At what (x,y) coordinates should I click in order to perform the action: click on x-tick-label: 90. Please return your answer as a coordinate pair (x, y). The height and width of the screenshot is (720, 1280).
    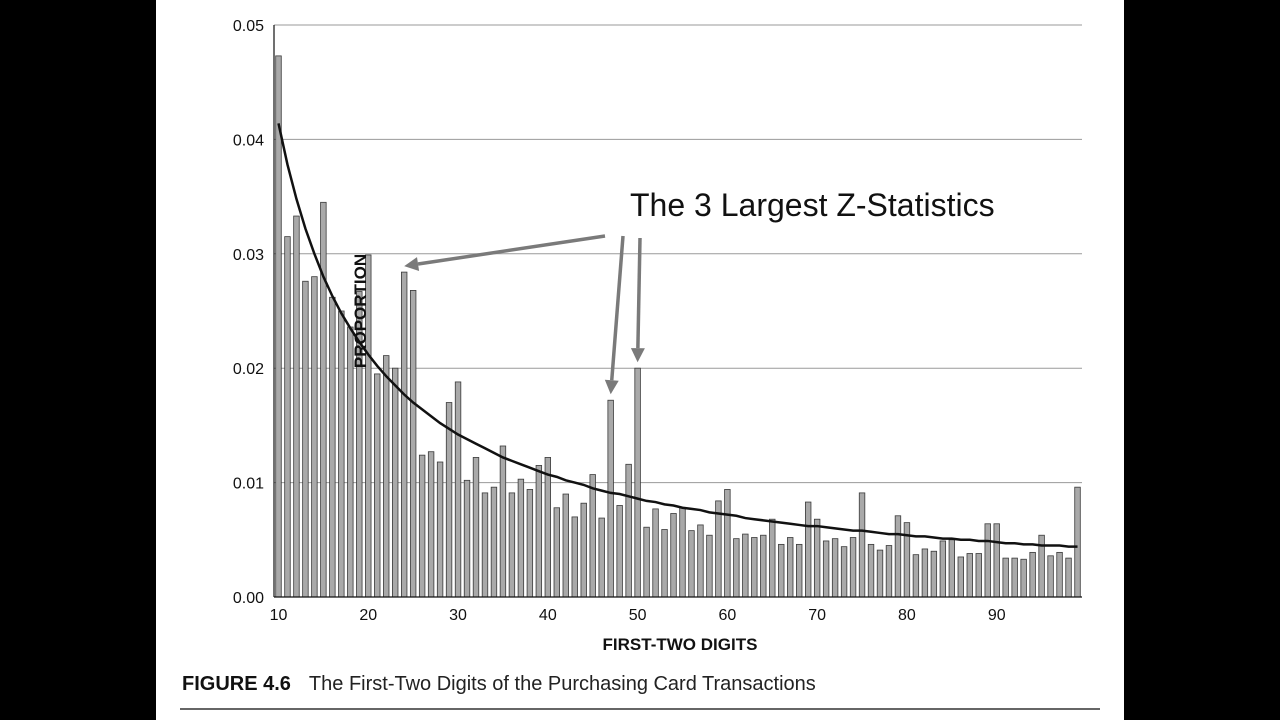
    Looking at the image, I should click on (997, 615).